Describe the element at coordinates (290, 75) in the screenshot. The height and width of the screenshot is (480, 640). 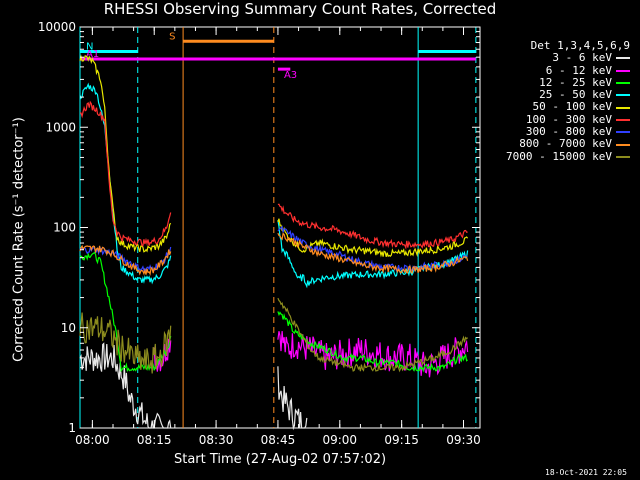
I see `flag-label: A3` at that location.